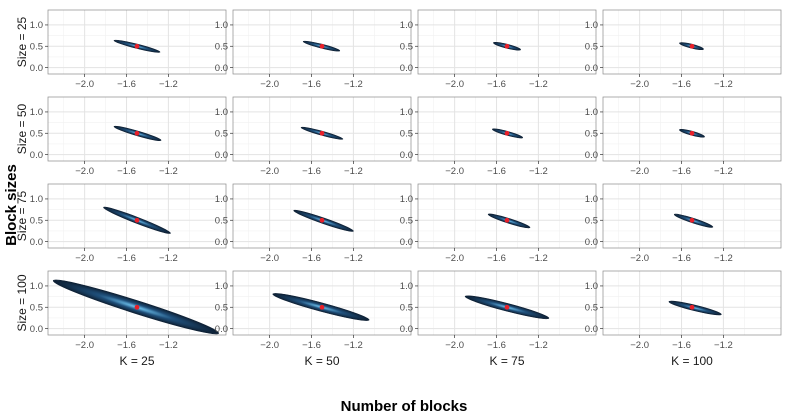 The height and width of the screenshot is (418, 789). What do you see at coordinates (22, 128) in the screenshot?
I see `row-label: Size = 50` at bounding box center [22, 128].